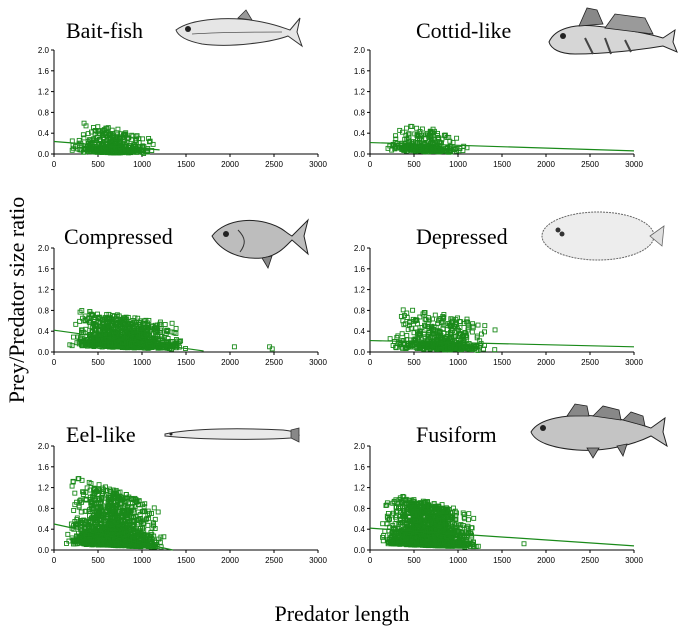  What do you see at coordinates (341, 613) in the screenshot?
I see `x-axis-label: Predator length` at bounding box center [341, 613].